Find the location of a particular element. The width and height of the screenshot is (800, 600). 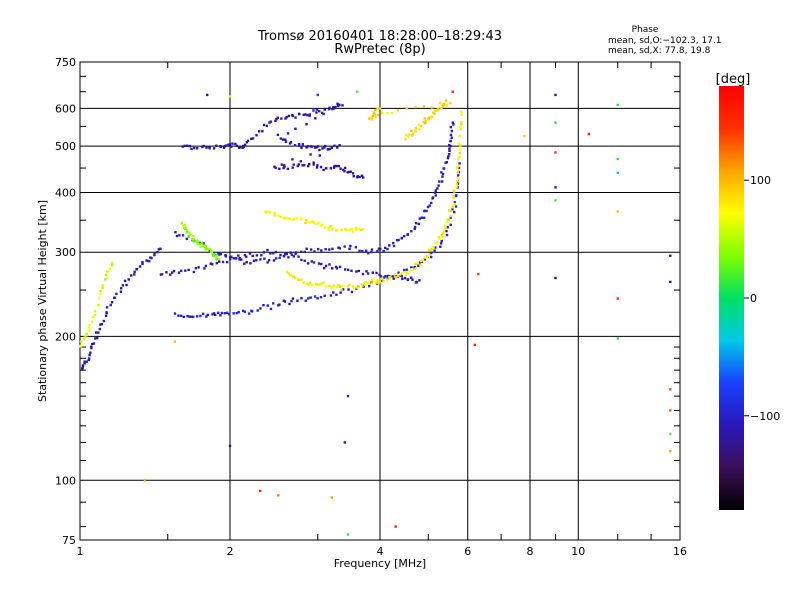

phase-box-heading: Phase is located at coordinates (645, 30).